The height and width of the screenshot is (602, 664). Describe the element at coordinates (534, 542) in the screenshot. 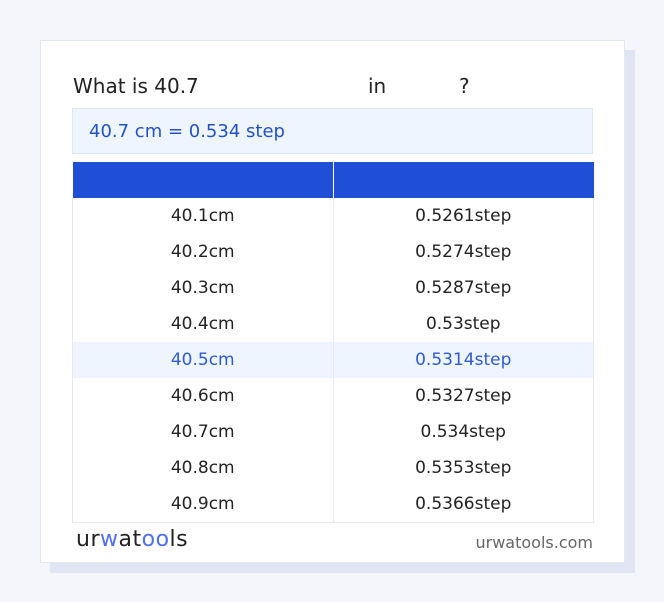

I see `site-url: urwatools.com` at that location.